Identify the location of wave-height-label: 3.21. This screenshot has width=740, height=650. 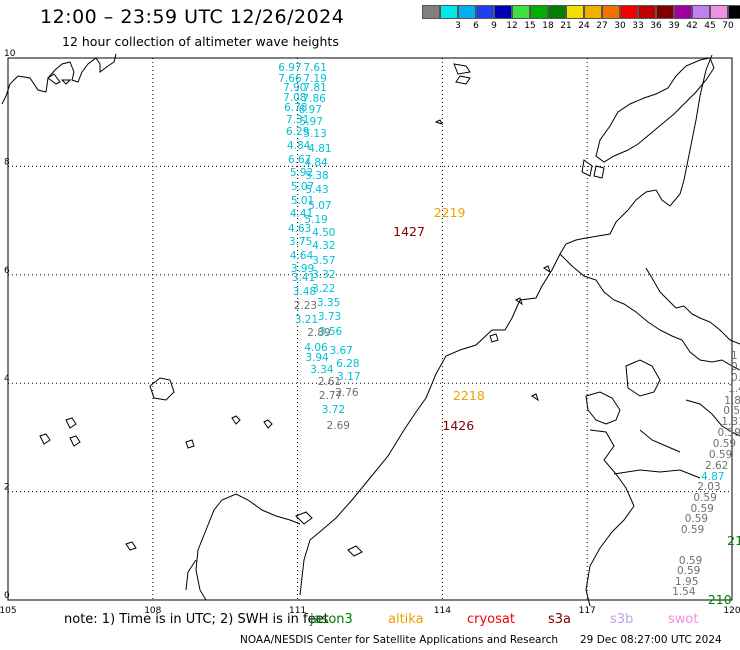
(306, 320).